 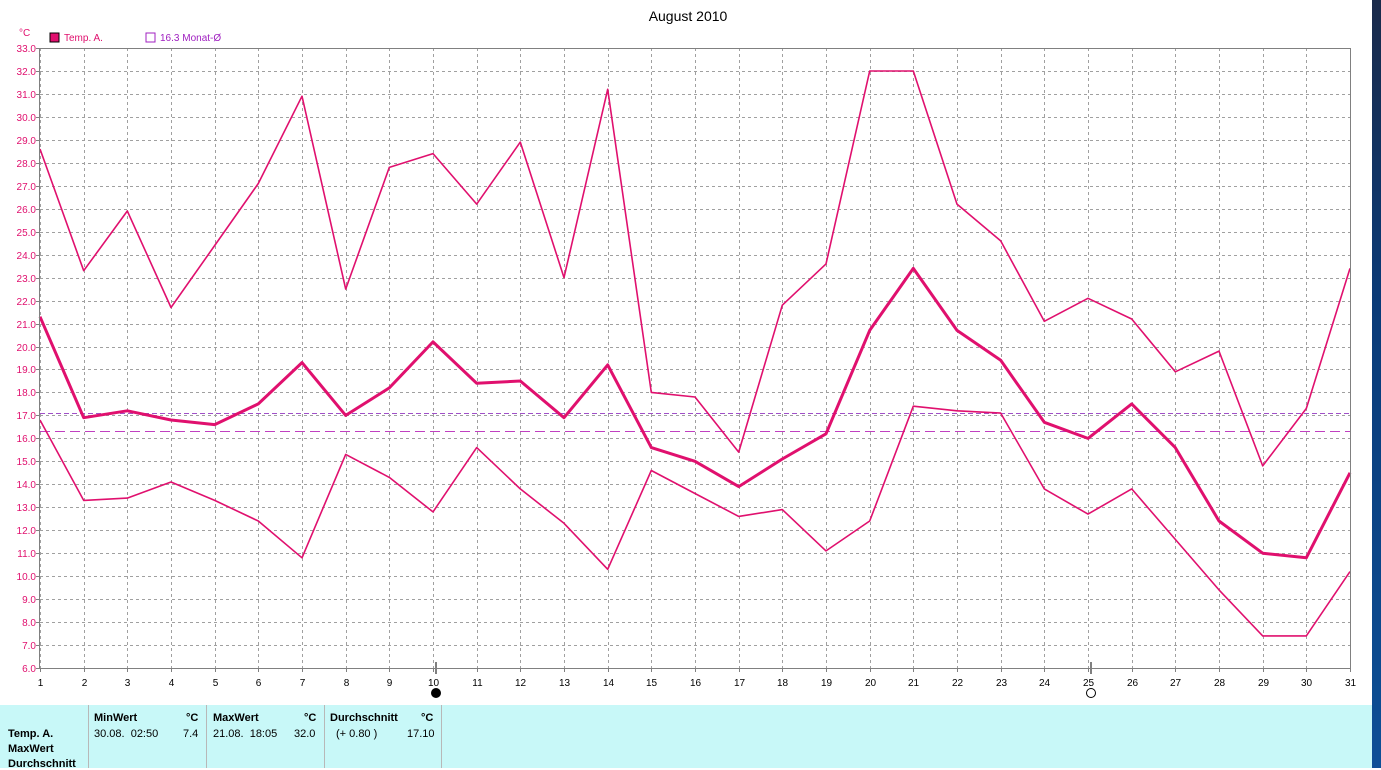 I want to click on max-unit: °C, so click(x=310, y=718).